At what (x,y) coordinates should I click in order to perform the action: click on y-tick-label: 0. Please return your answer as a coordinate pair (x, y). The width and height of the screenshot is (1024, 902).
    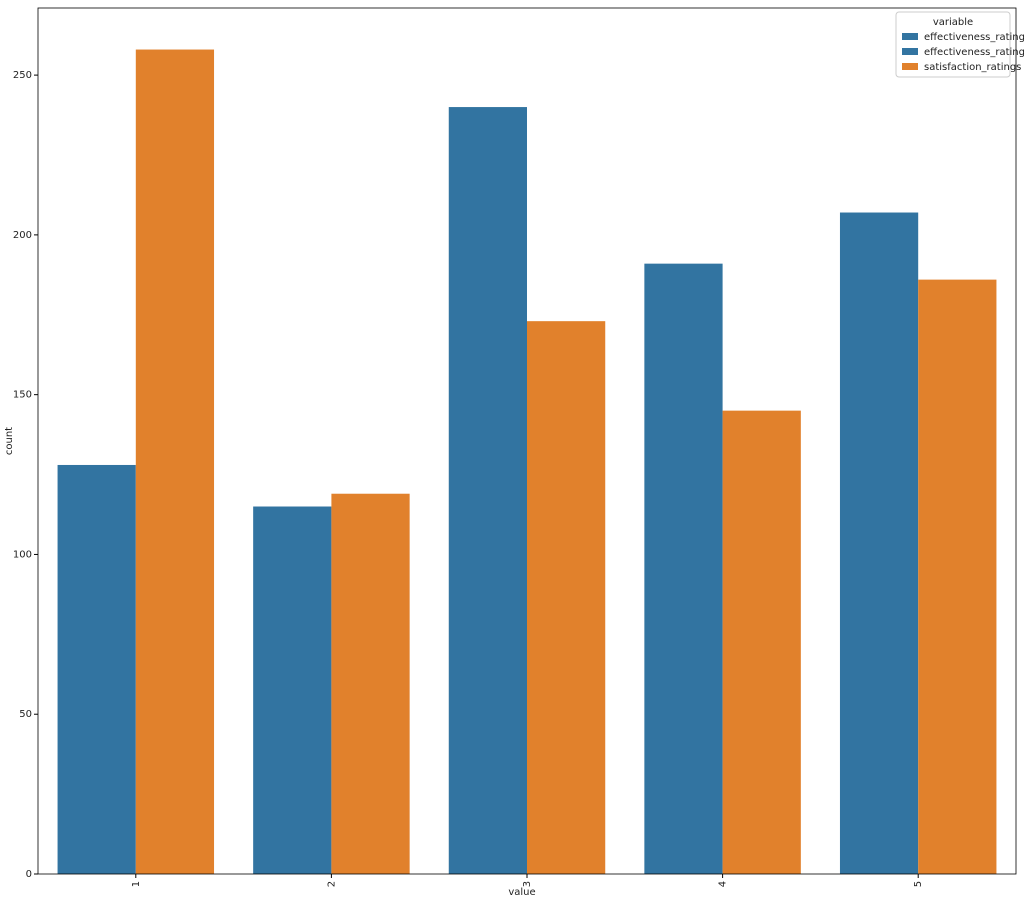
    Looking at the image, I should click on (29, 874).